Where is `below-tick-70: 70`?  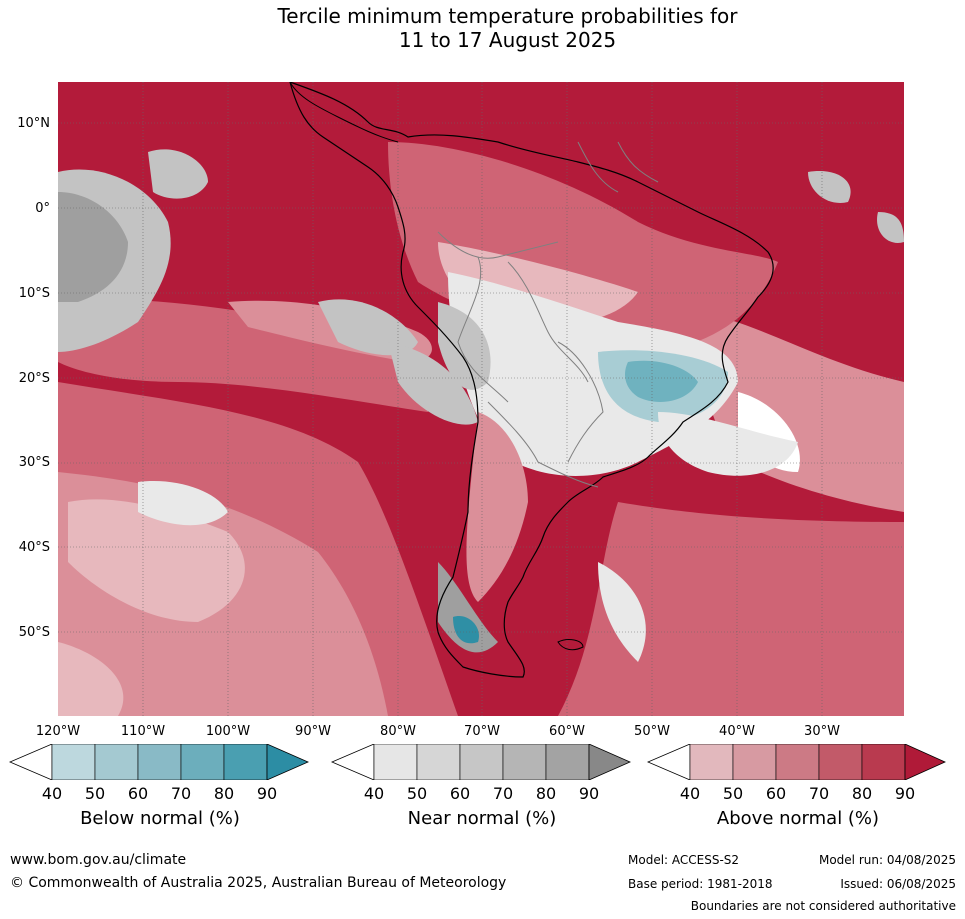 below-tick-70: 70 is located at coordinates (181, 793).